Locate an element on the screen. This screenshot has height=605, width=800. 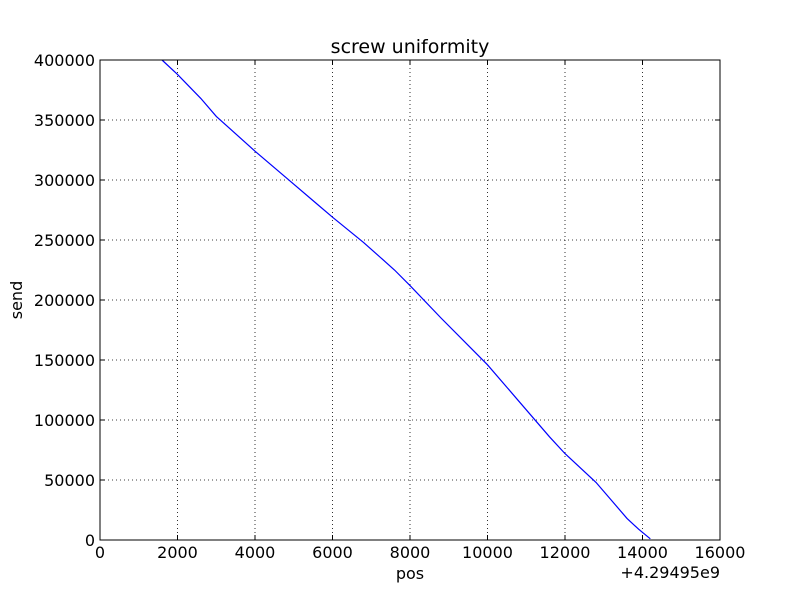
x-tick-label: 4000 is located at coordinates (255, 552).